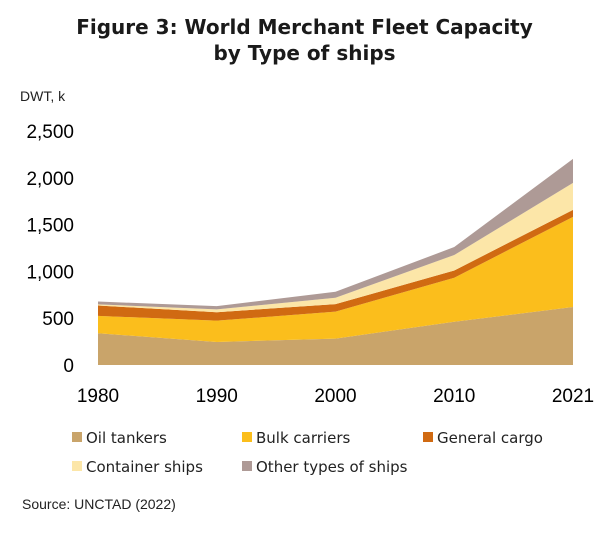  Describe the element at coordinates (335, 335) in the screenshot. I see `area-oil-tankers` at that location.